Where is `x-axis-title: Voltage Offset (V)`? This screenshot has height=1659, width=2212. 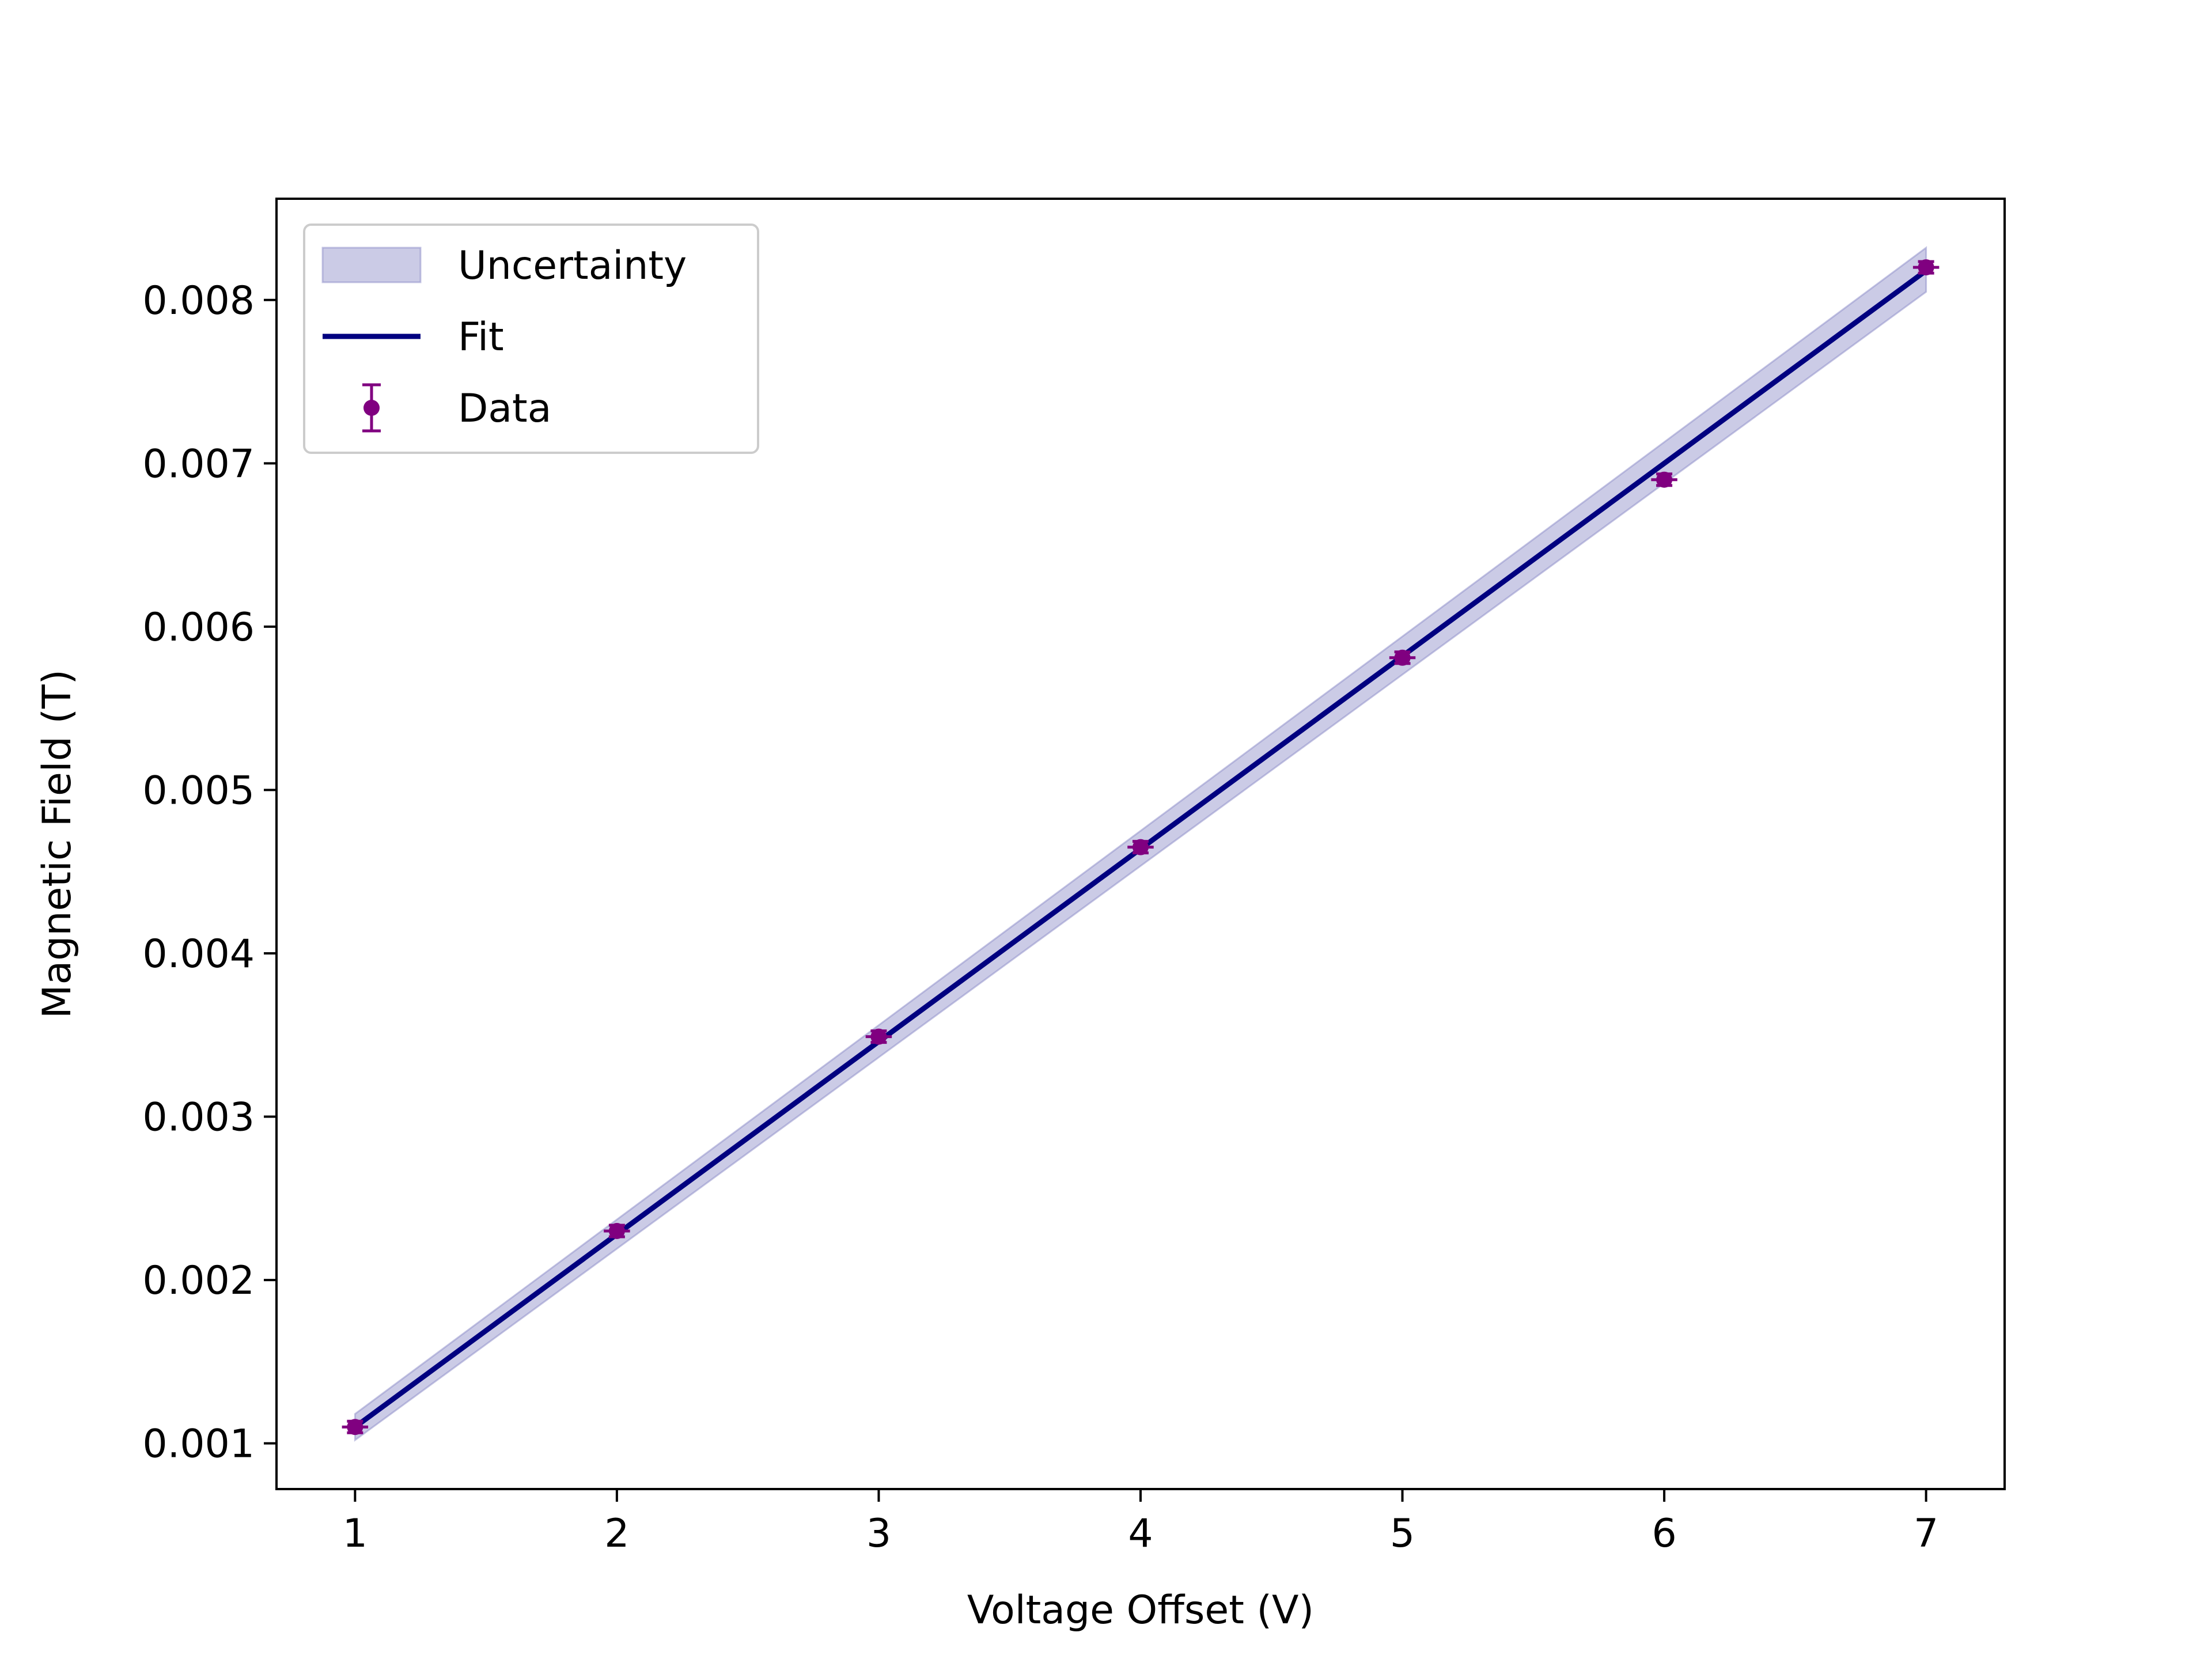 x-axis-title: Voltage Offset (V) is located at coordinates (1140, 1610).